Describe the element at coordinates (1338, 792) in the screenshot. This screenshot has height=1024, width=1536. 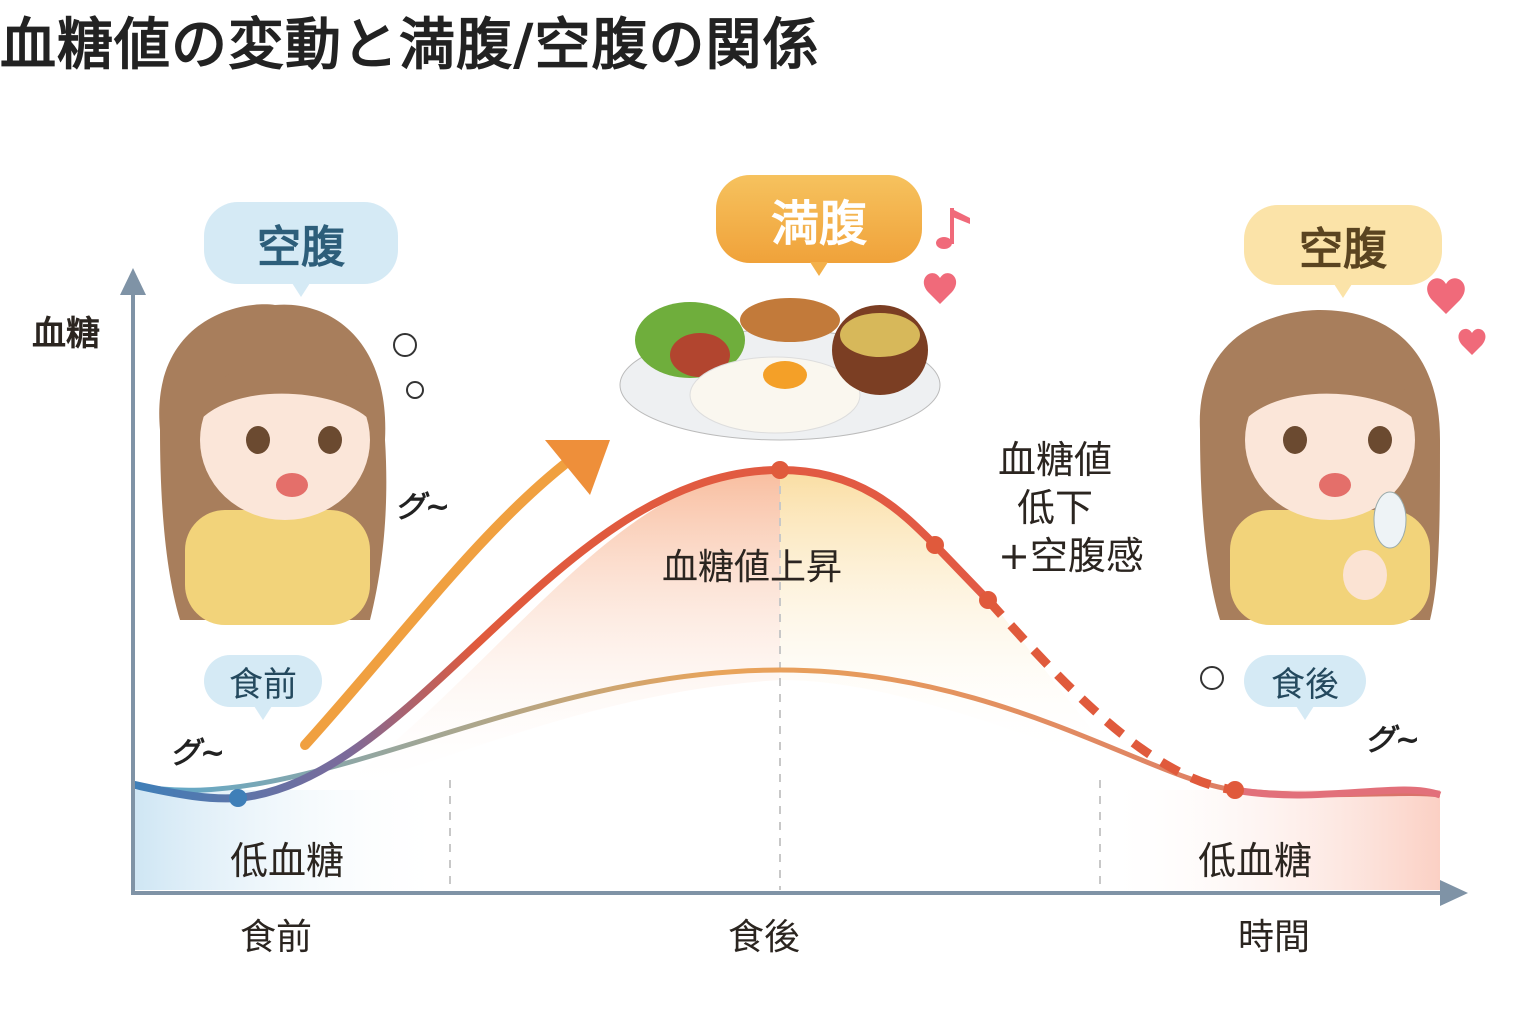
I see `blood-sugar-curve-tail` at that location.